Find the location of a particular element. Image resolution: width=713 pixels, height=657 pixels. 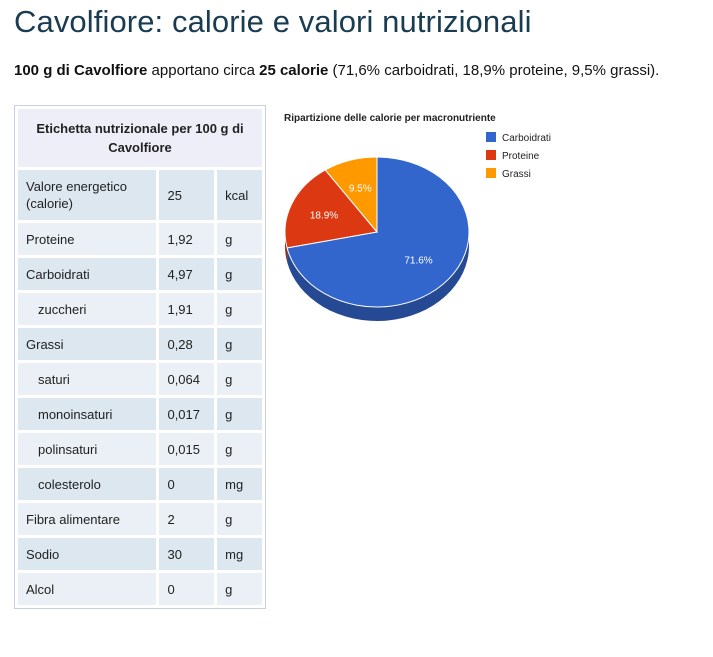

row-label: Valore energetico (calorie) is located at coordinates (87, 195).